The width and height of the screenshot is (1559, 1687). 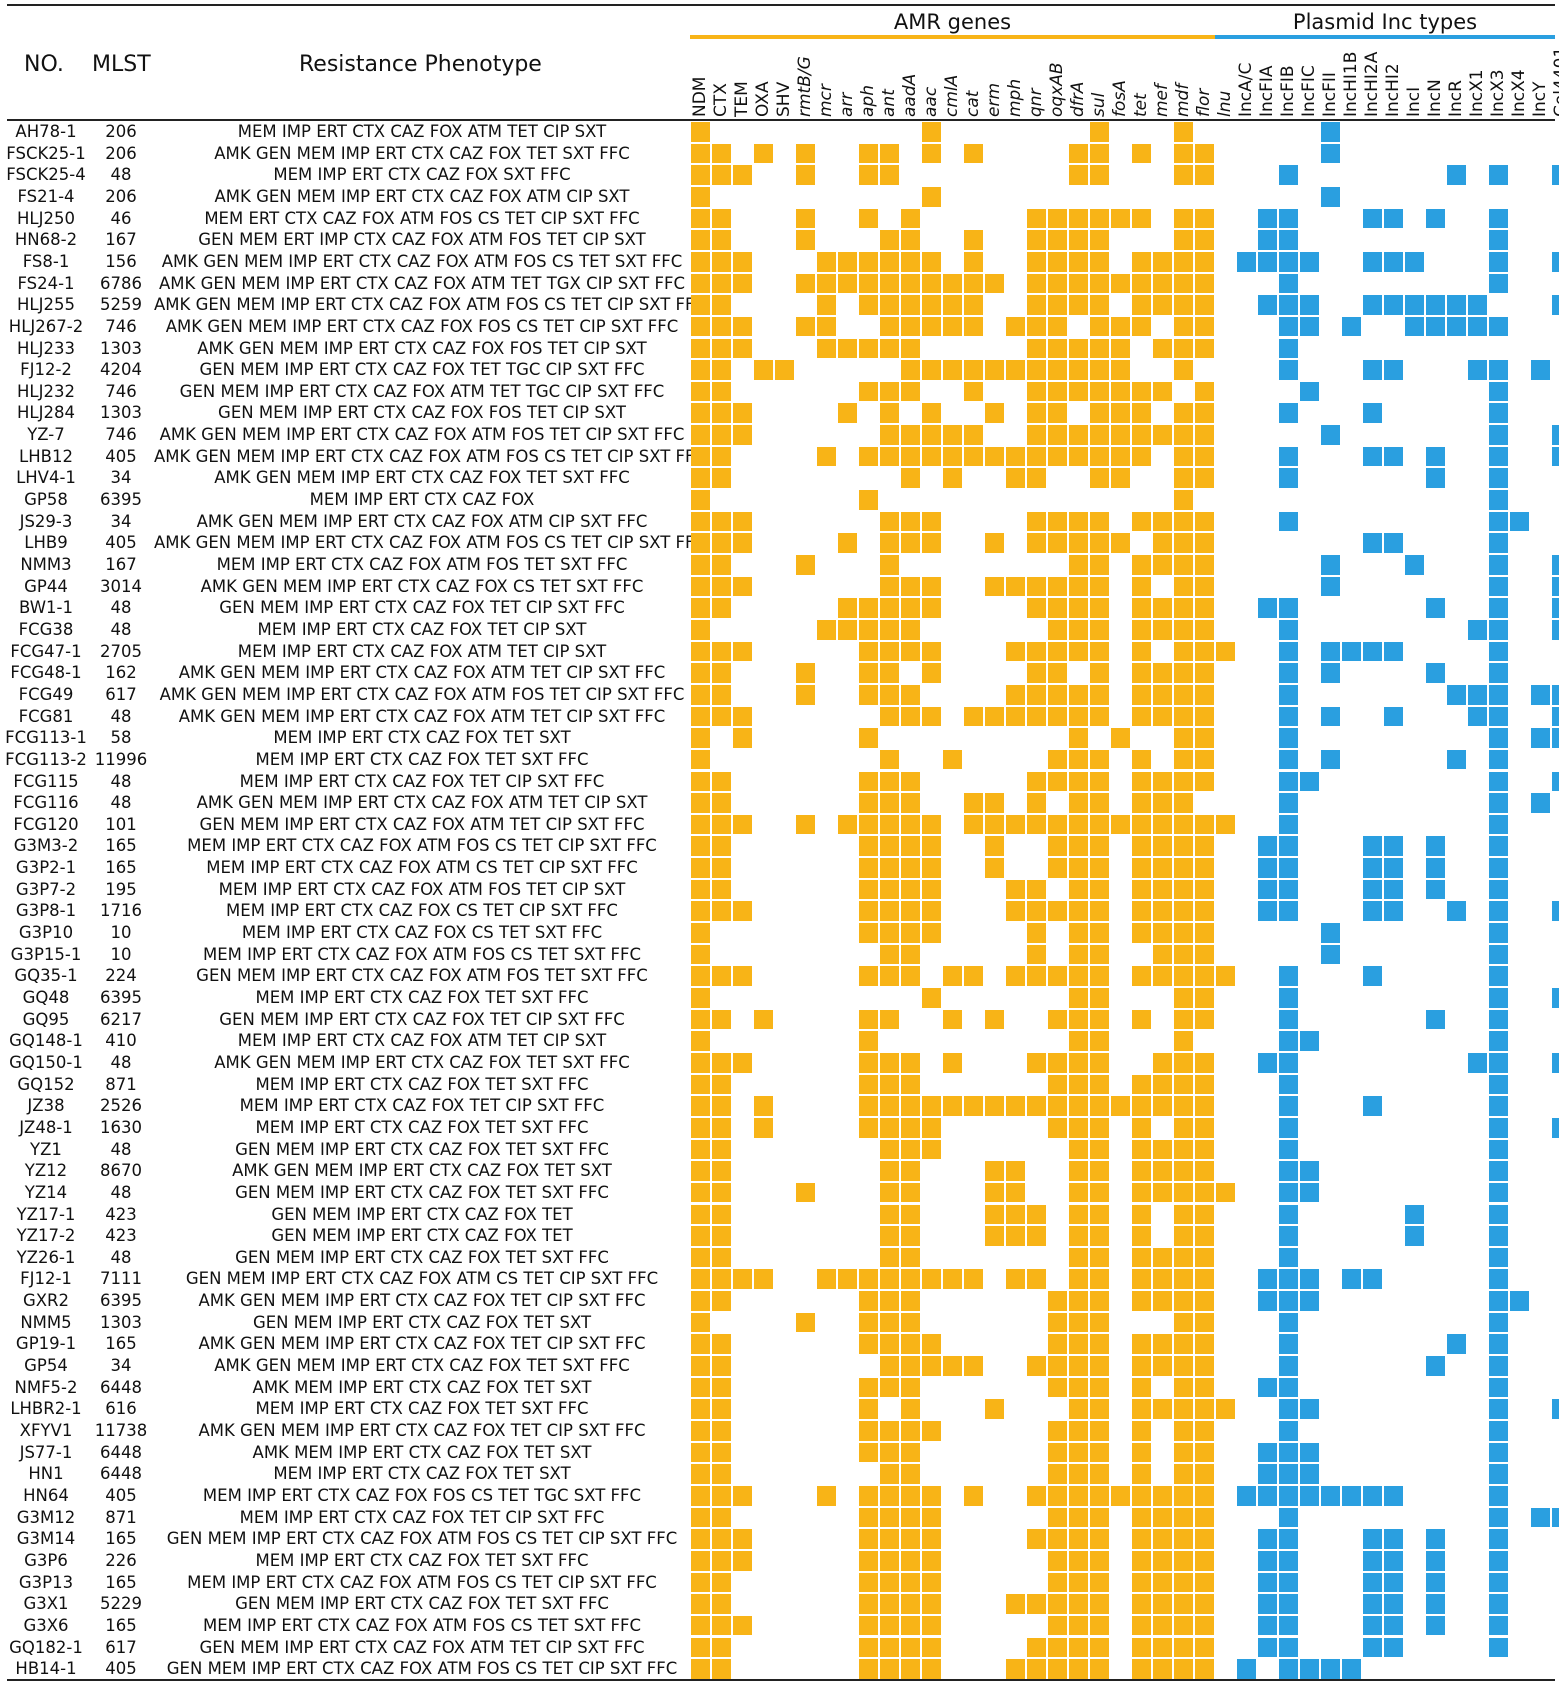 I want to click on row-isolate-no: FCG120, so click(x=46, y=824).